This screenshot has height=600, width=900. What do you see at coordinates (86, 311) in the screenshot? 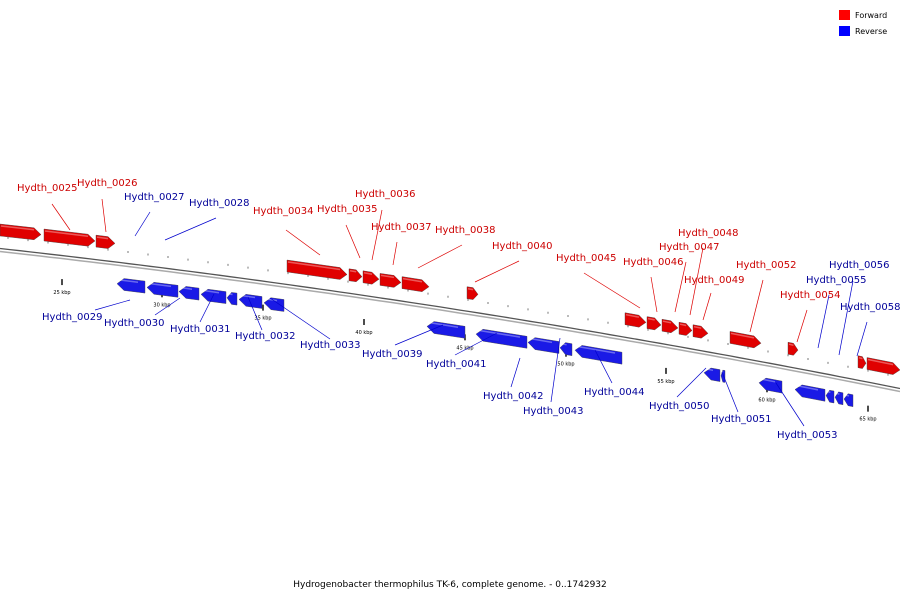
I see `gene-label-hydth-0029: Hydth_0029` at bounding box center [86, 311].